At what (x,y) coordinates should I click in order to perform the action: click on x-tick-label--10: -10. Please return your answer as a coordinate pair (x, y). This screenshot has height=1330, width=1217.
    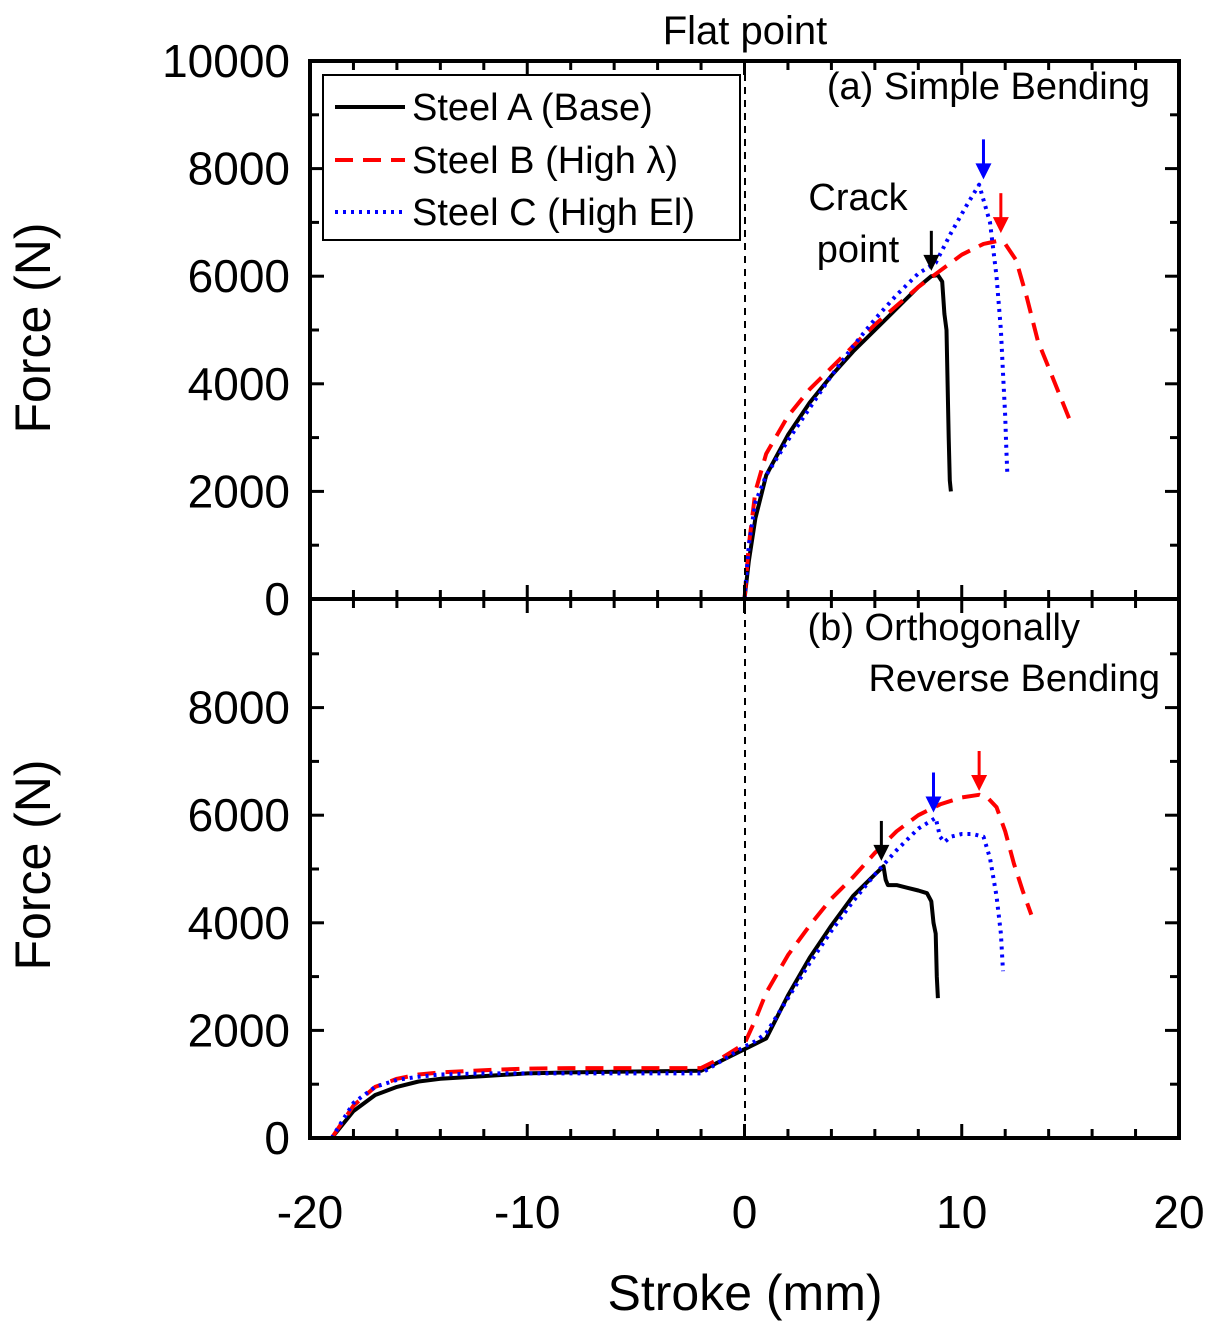
    Looking at the image, I should click on (527, 1212).